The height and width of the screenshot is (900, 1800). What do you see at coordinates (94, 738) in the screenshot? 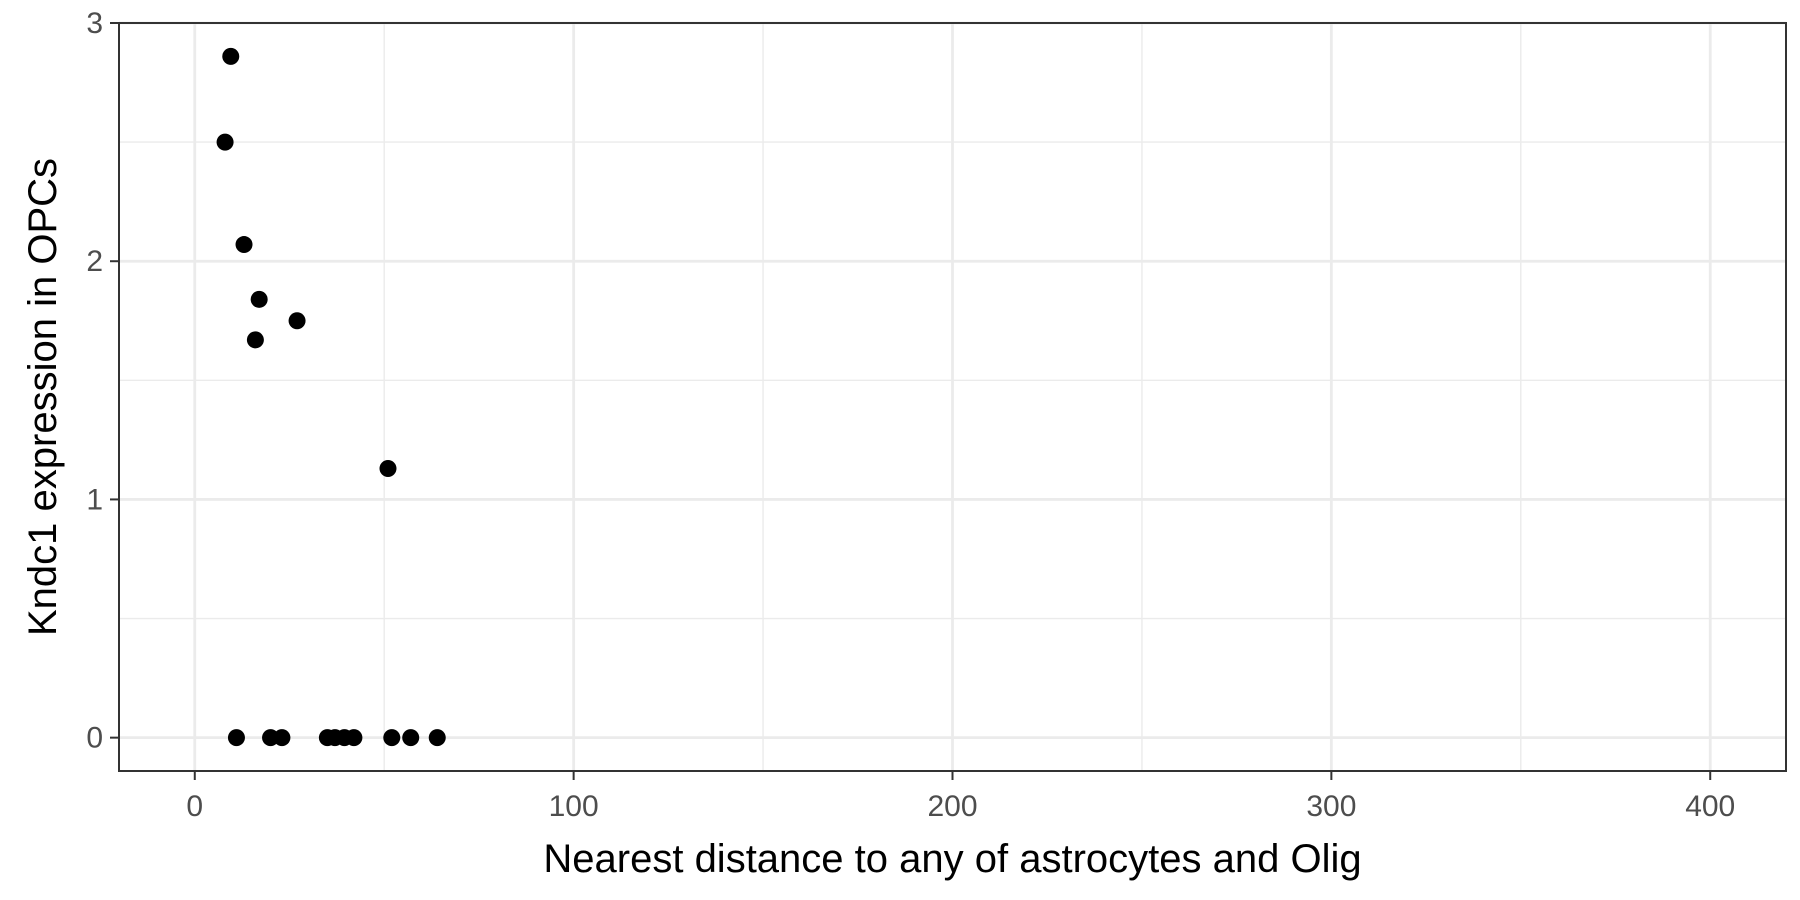
I see `y-tick-label: 0` at bounding box center [94, 738].